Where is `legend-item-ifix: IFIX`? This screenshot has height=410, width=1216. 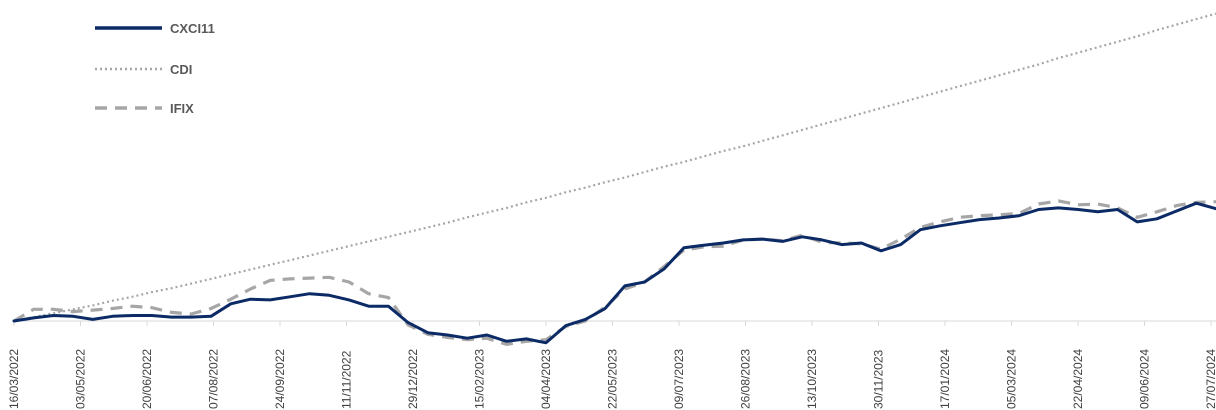 legend-item-ifix: IFIX is located at coordinates (144, 108).